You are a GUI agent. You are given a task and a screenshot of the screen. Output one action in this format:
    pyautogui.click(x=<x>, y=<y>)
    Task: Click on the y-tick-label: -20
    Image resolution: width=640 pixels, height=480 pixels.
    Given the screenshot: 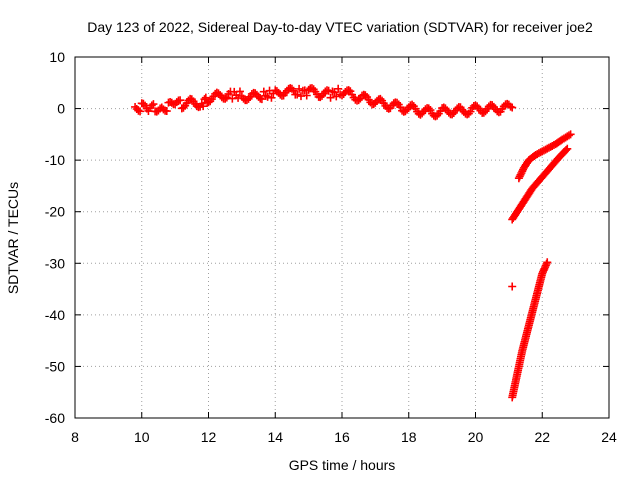 What is the action you would take?
    pyautogui.click(x=55, y=212)
    